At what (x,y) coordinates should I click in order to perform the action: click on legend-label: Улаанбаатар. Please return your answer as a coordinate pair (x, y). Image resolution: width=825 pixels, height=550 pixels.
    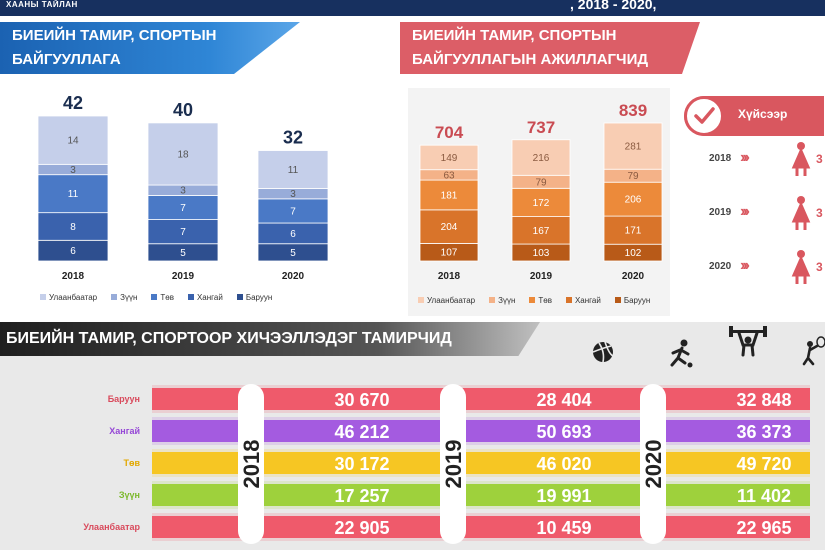
    Looking at the image, I should click on (451, 300).